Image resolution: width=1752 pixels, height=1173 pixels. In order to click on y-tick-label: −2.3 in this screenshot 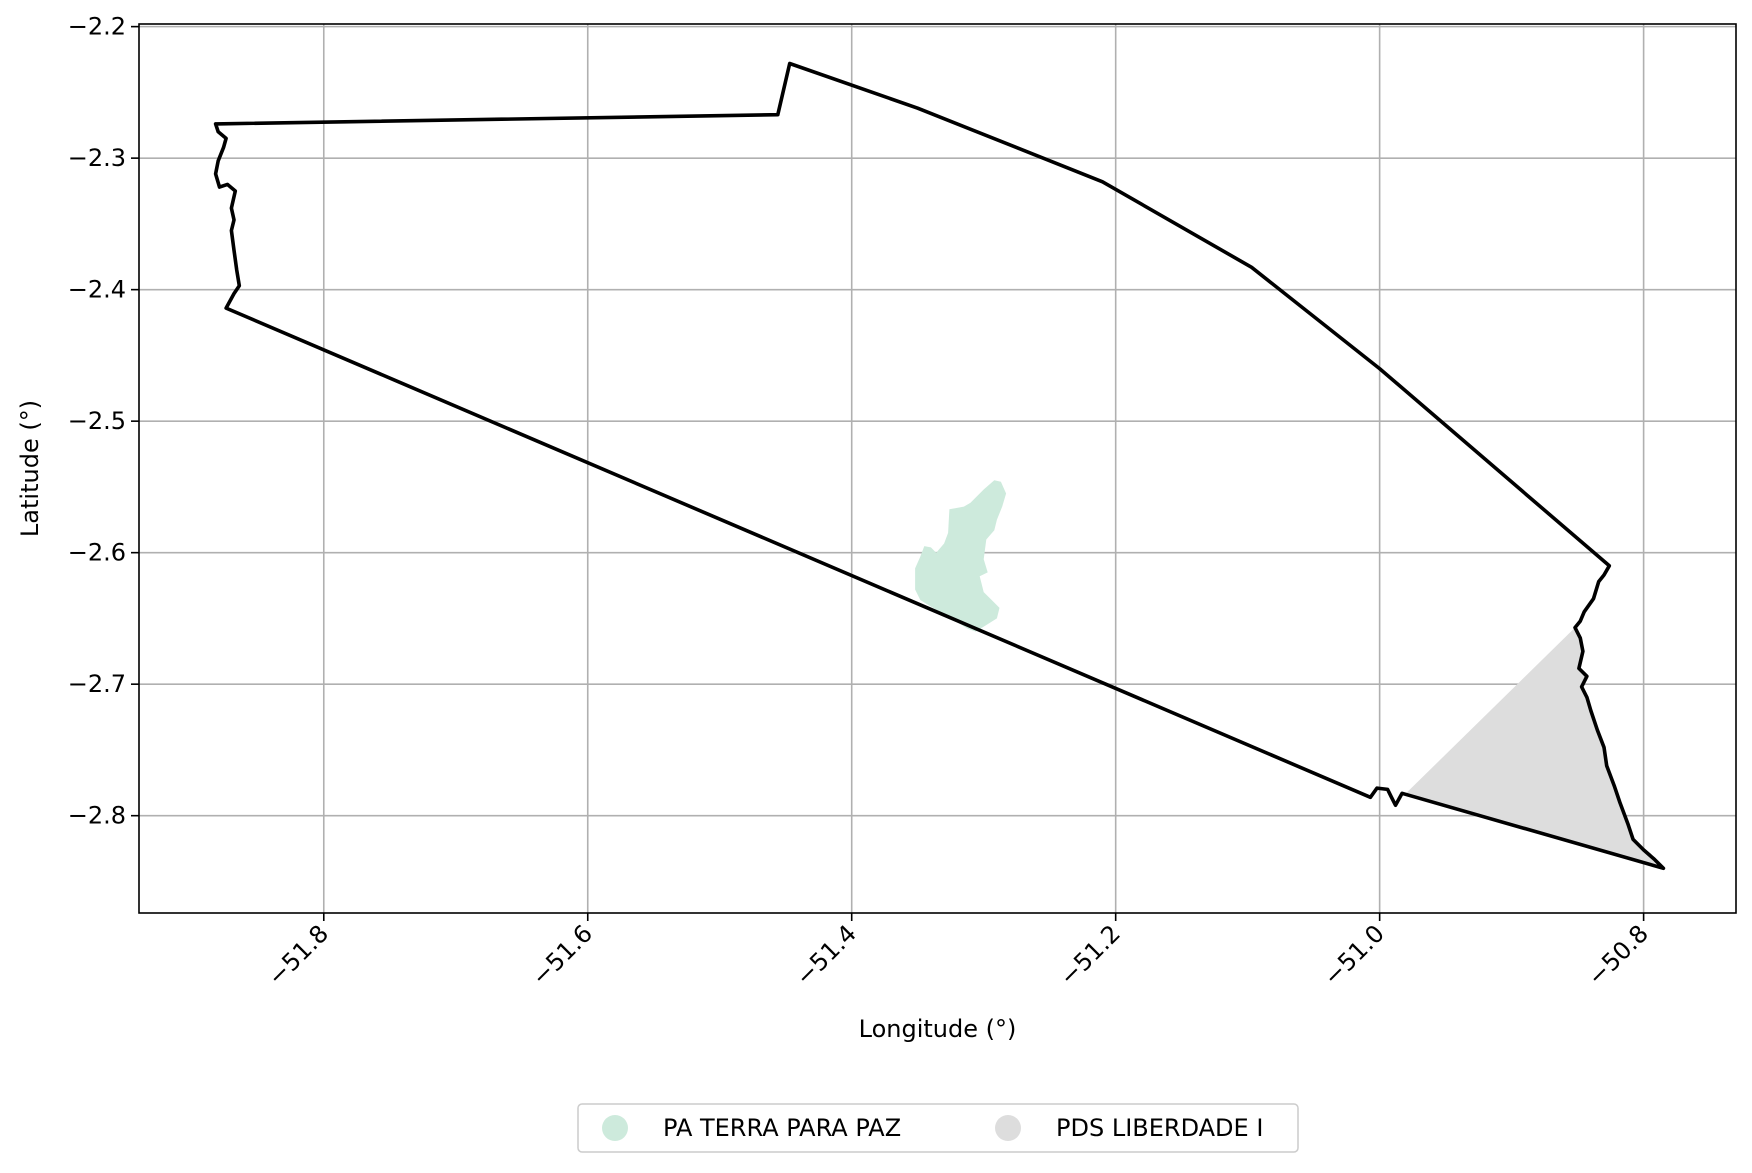, I will do `click(97, 158)`.